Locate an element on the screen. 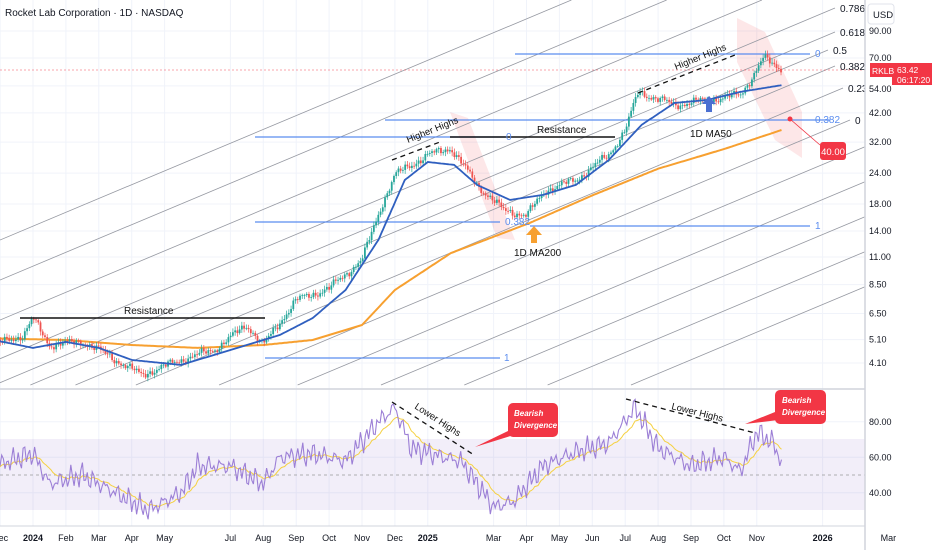  price-axis is located at coordinates (898, 275).